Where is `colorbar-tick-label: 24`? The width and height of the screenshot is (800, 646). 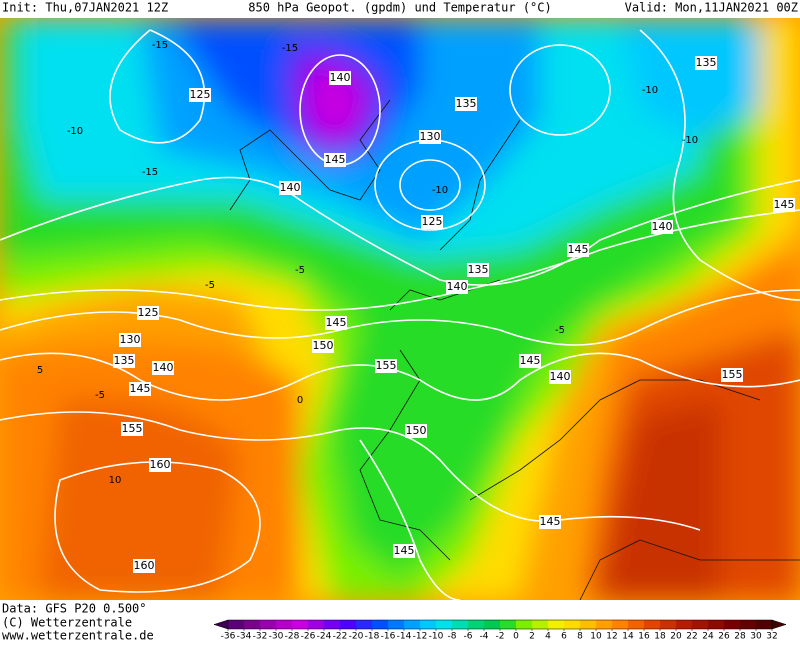
colorbar-tick-label: 24 is located at coordinates (708, 637).